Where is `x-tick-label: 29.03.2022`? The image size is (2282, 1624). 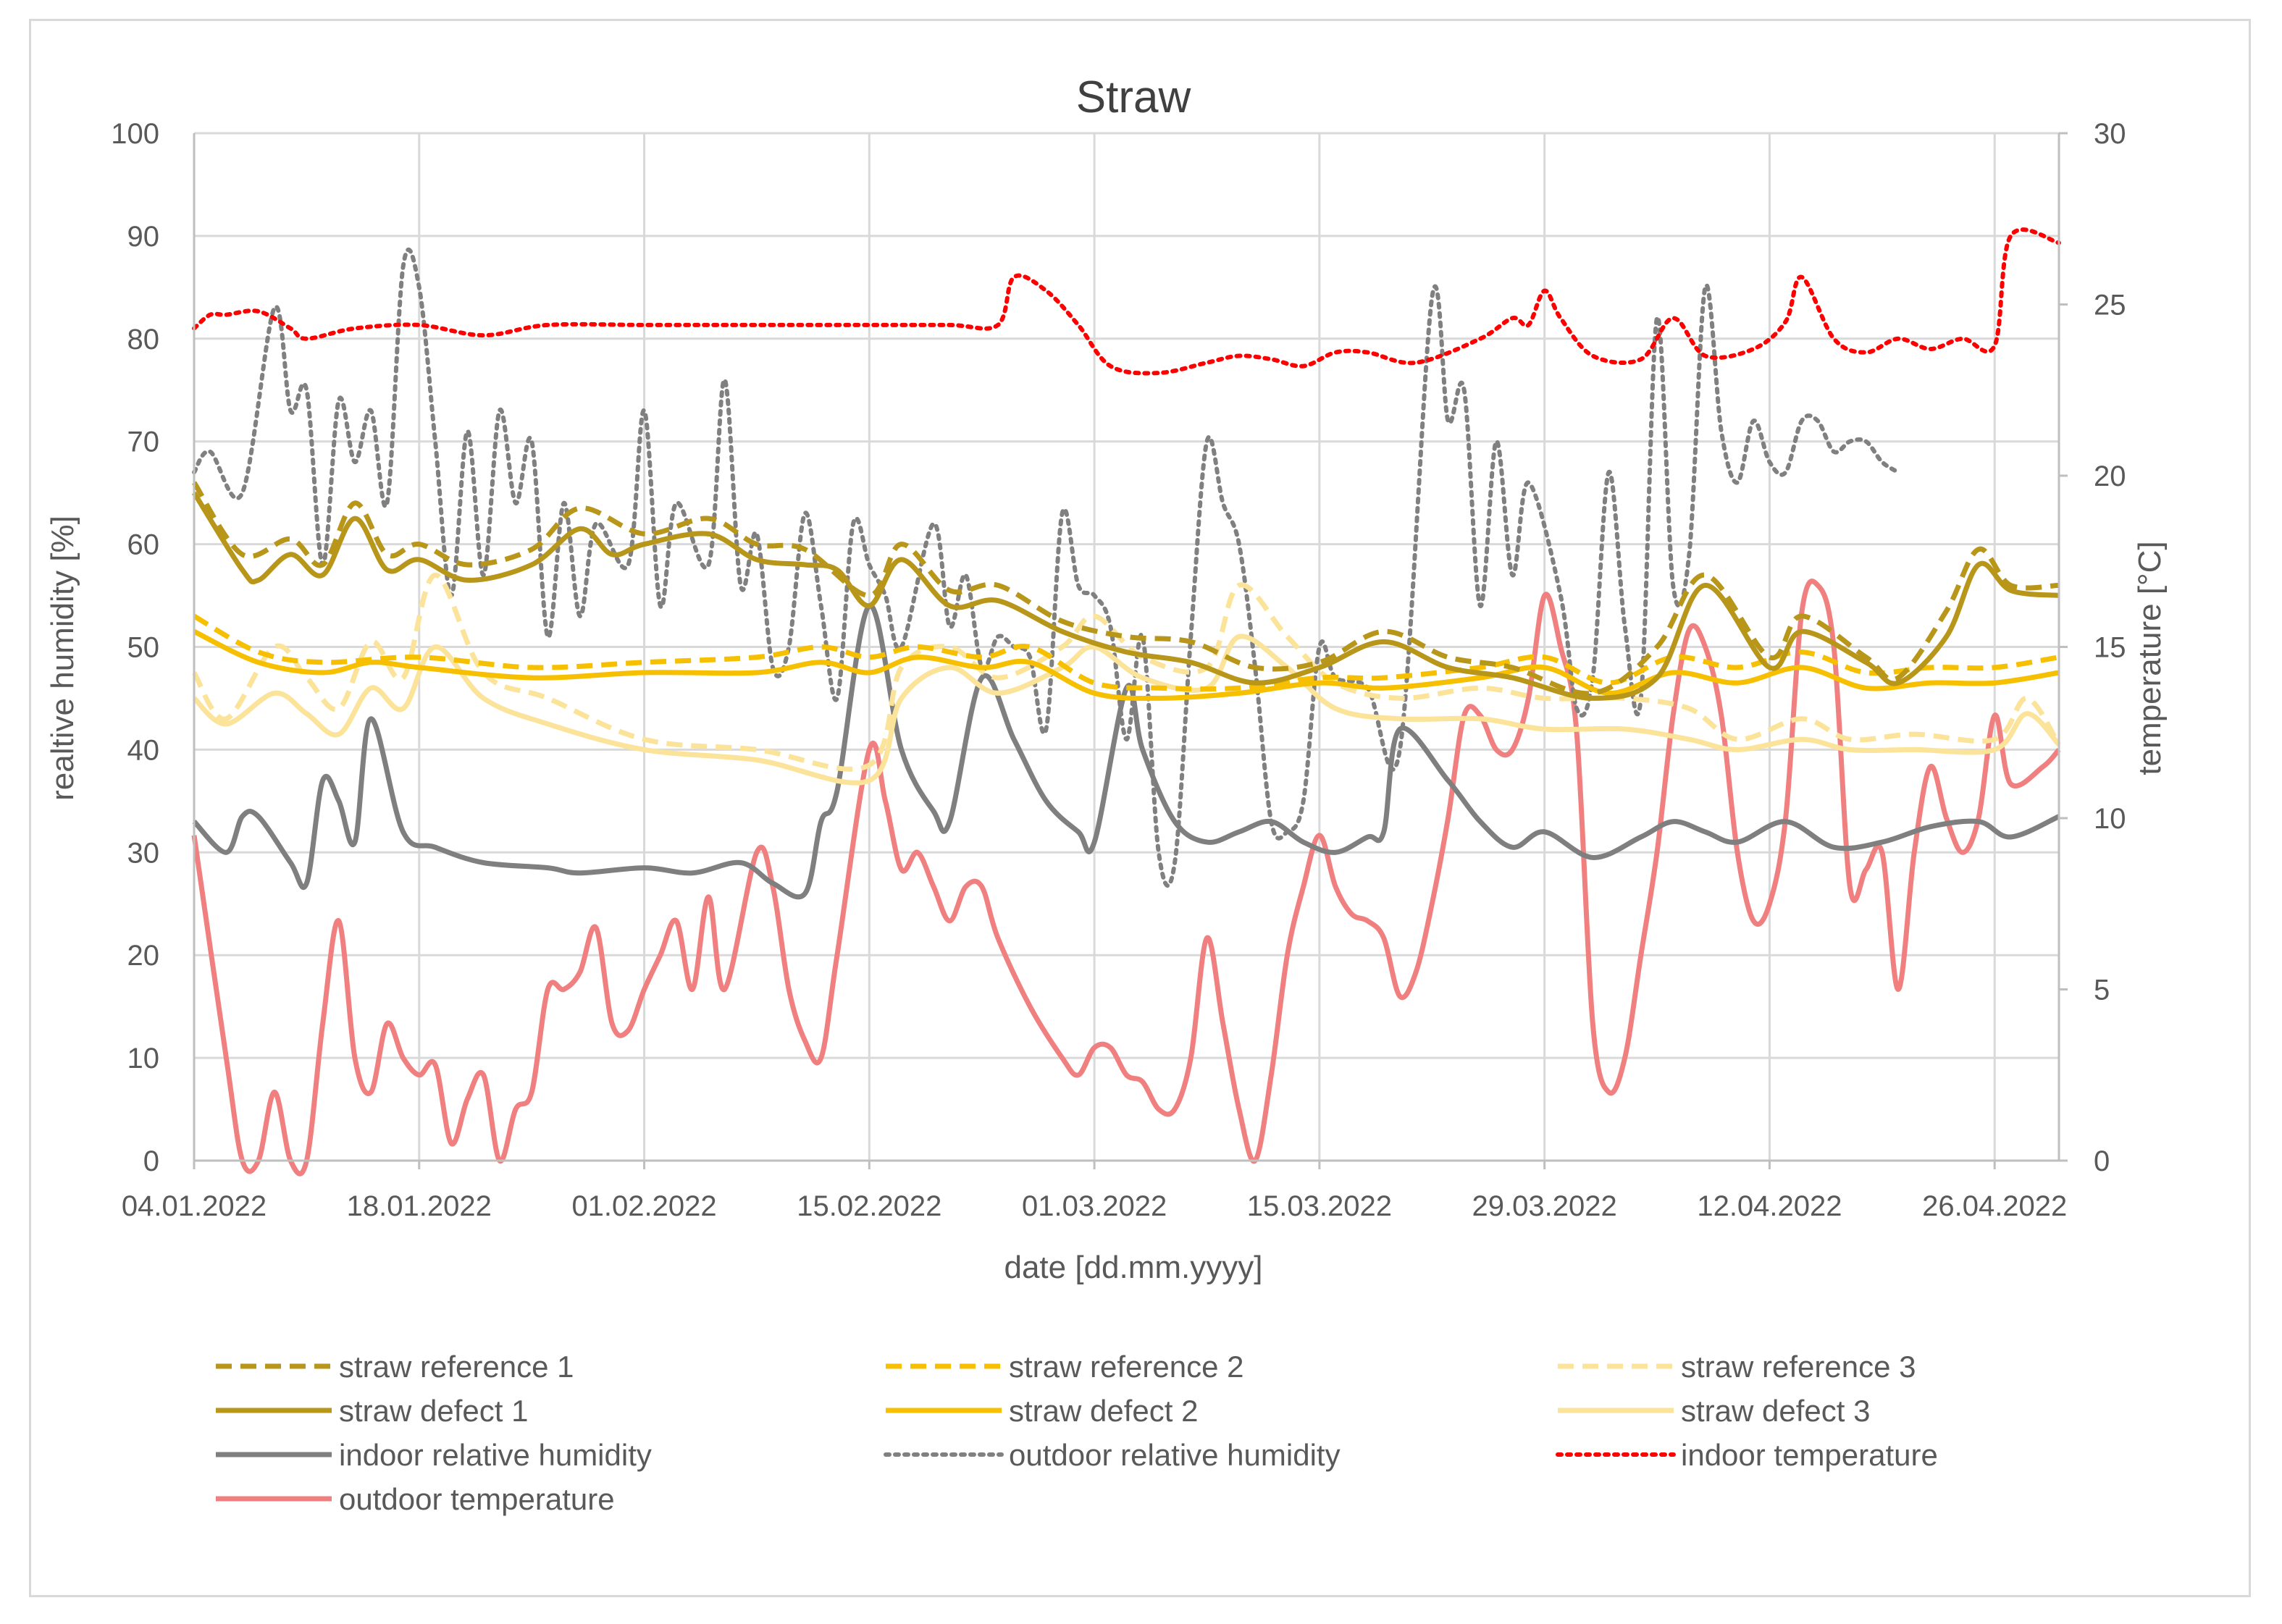 x-tick-label: 29.03.2022 is located at coordinates (1544, 1206).